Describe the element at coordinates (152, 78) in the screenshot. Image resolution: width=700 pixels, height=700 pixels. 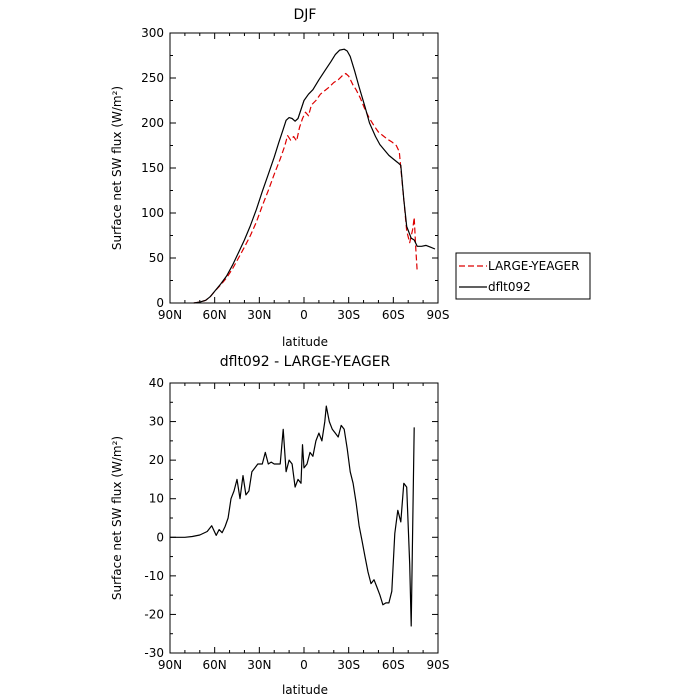
I see `y-tick-label: 250` at that location.